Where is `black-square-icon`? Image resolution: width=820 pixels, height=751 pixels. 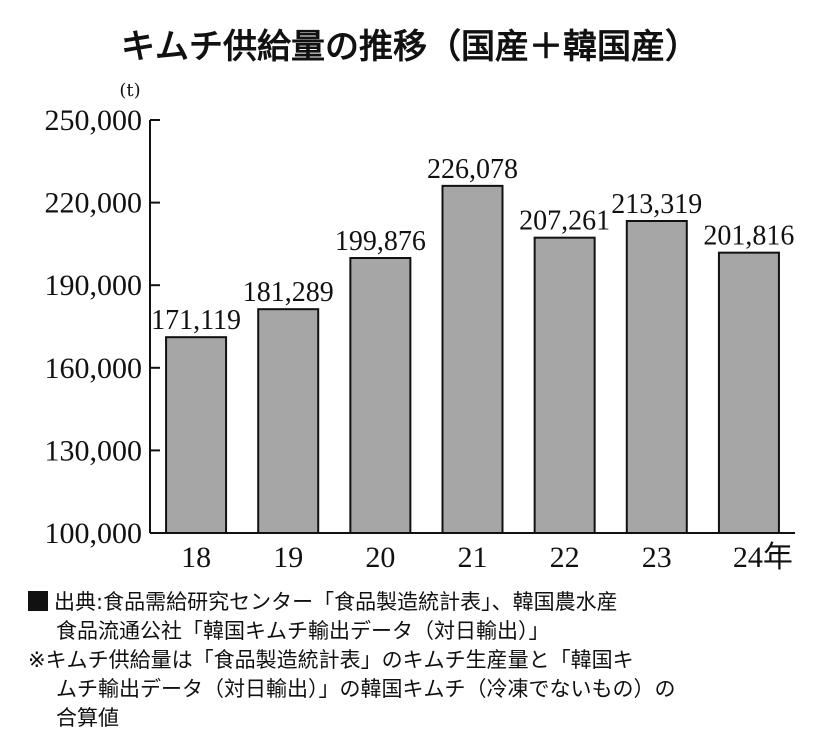 black-square-icon is located at coordinates (38, 601).